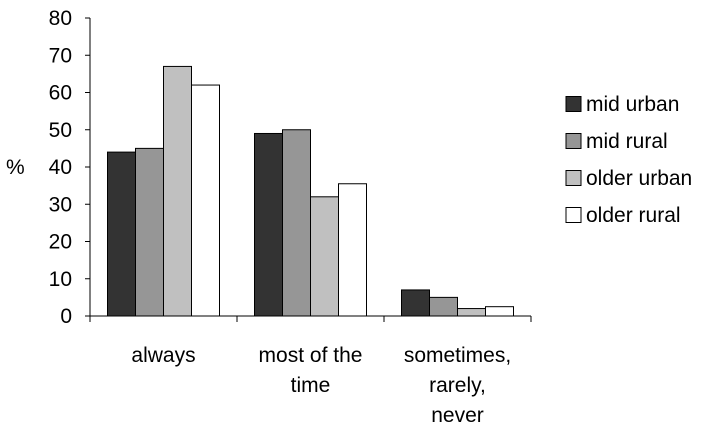  I want to click on y-axis-label: %, so click(15, 167).